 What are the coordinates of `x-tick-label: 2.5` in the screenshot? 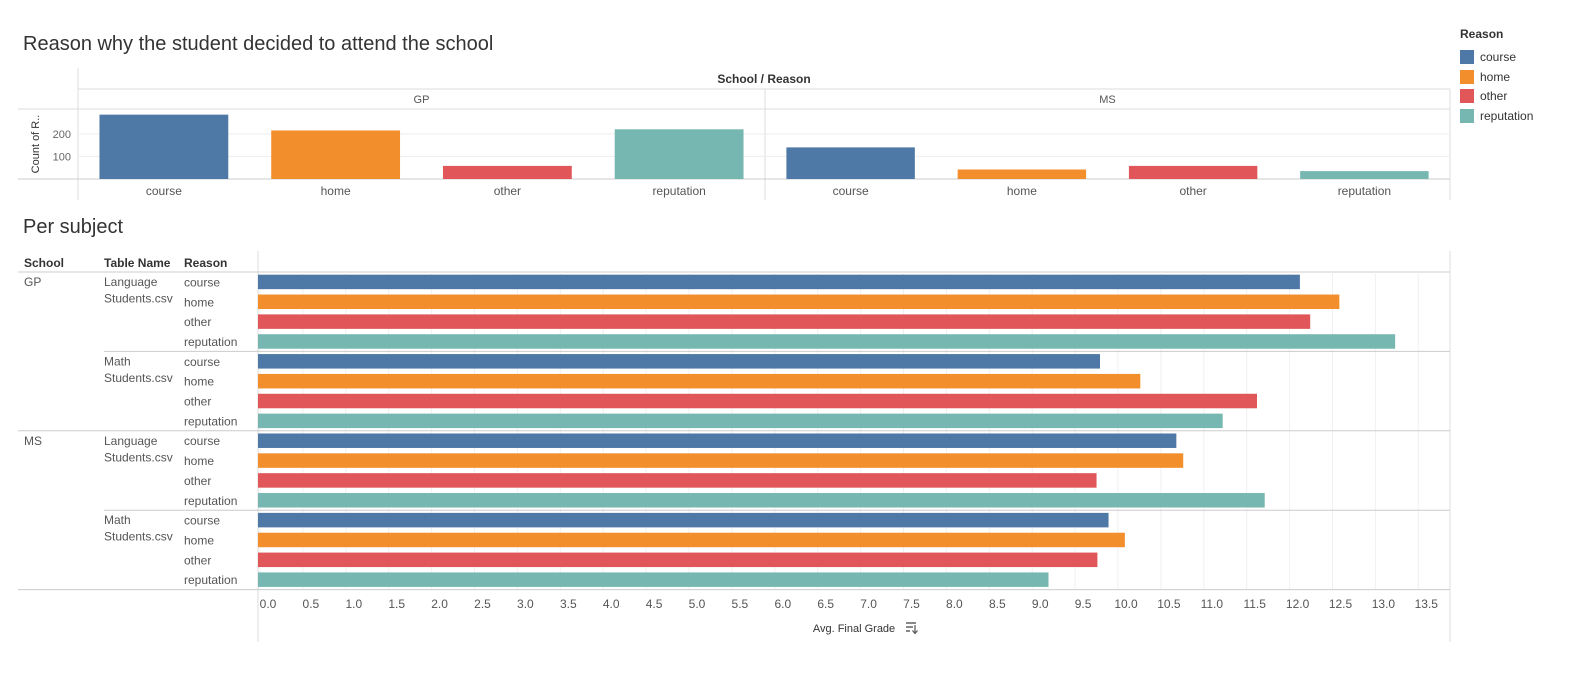 It's located at (482, 604).